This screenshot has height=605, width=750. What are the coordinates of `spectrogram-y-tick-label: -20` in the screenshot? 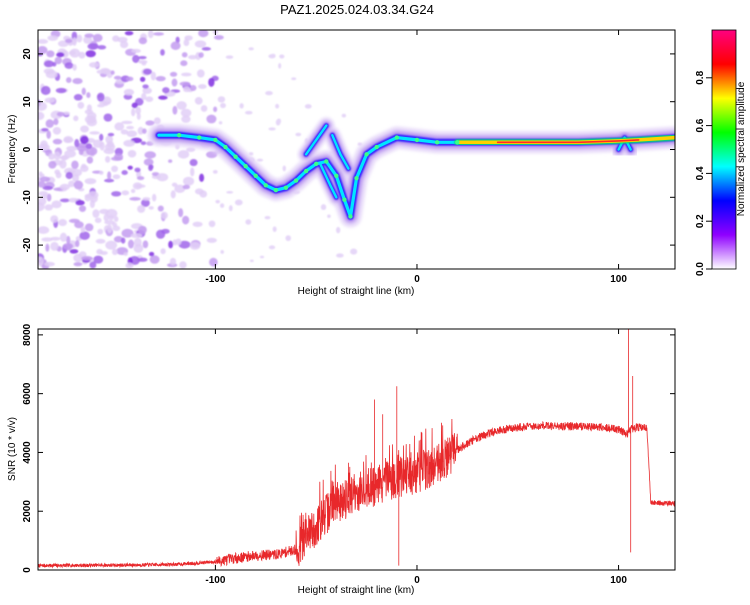 It's located at (27, 244).